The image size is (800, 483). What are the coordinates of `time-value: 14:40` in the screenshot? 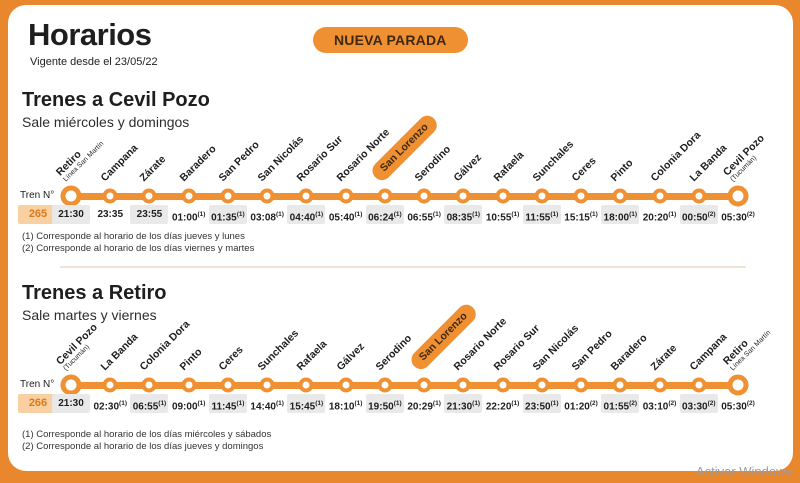 It's located at (263, 407).